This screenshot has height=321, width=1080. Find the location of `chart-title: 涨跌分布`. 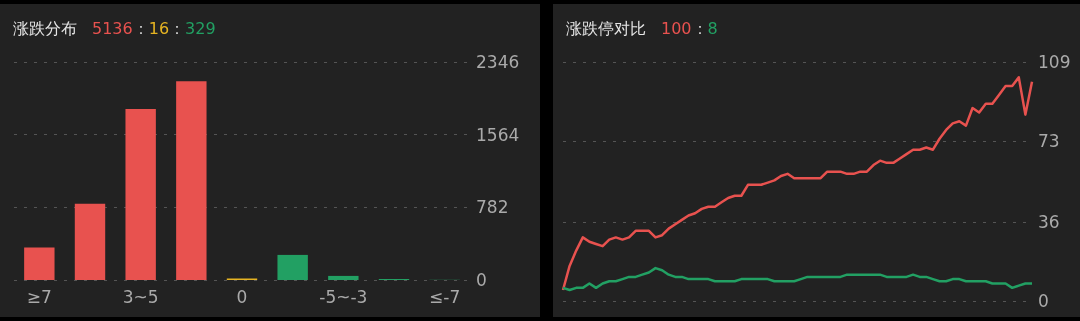

chart-title: 涨跌分布 is located at coordinates (45, 28).